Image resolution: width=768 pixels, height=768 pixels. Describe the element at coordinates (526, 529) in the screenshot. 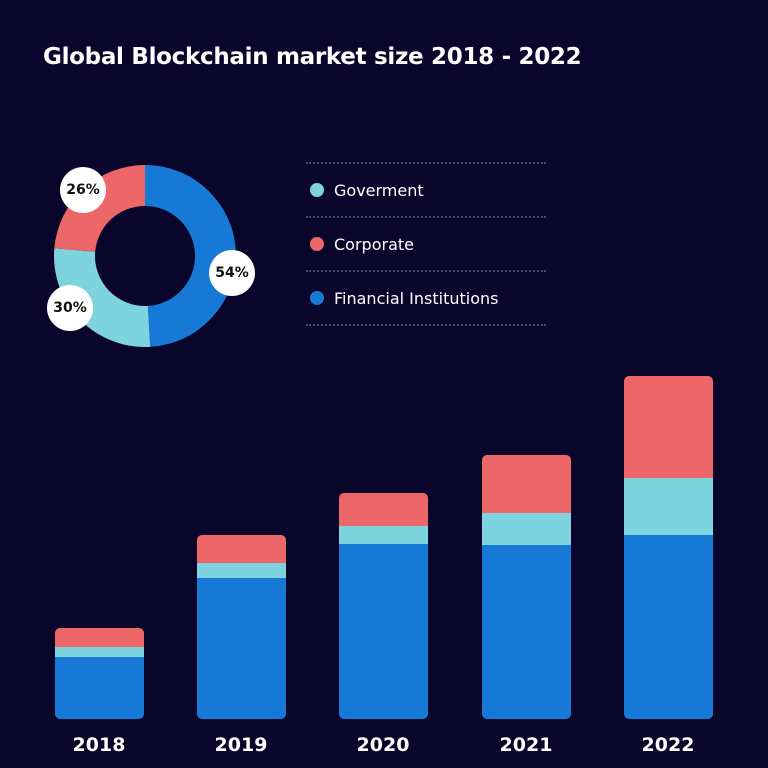

I see `bar-2021-goverment` at that location.